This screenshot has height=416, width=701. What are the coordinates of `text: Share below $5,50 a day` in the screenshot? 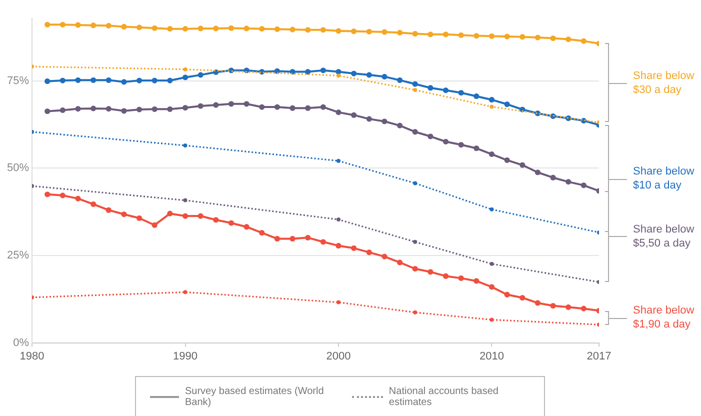 It's located at (663, 236).